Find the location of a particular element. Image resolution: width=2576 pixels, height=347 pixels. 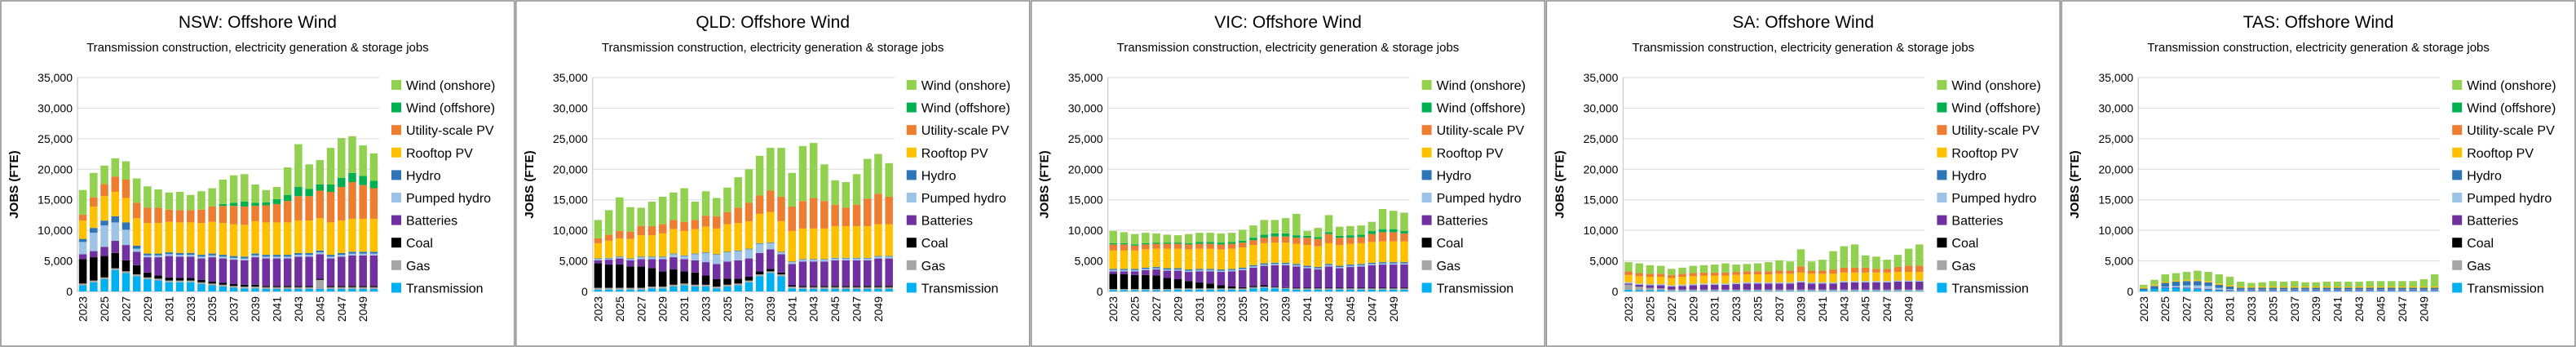

legend-label: Utility-scale PV is located at coordinates (1481, 131).